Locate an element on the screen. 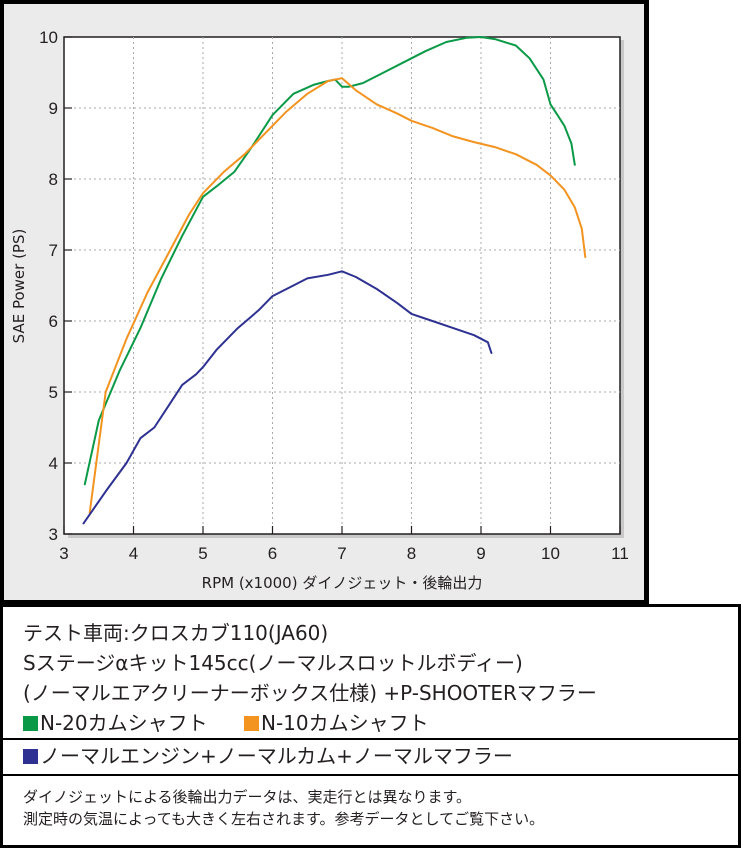 The width and height of the screenshot is (741, 848). legend-label-blue: ノーマルエンジン+ノーマルカム+ノーマルマフラー is located at coordinates (276, 756).